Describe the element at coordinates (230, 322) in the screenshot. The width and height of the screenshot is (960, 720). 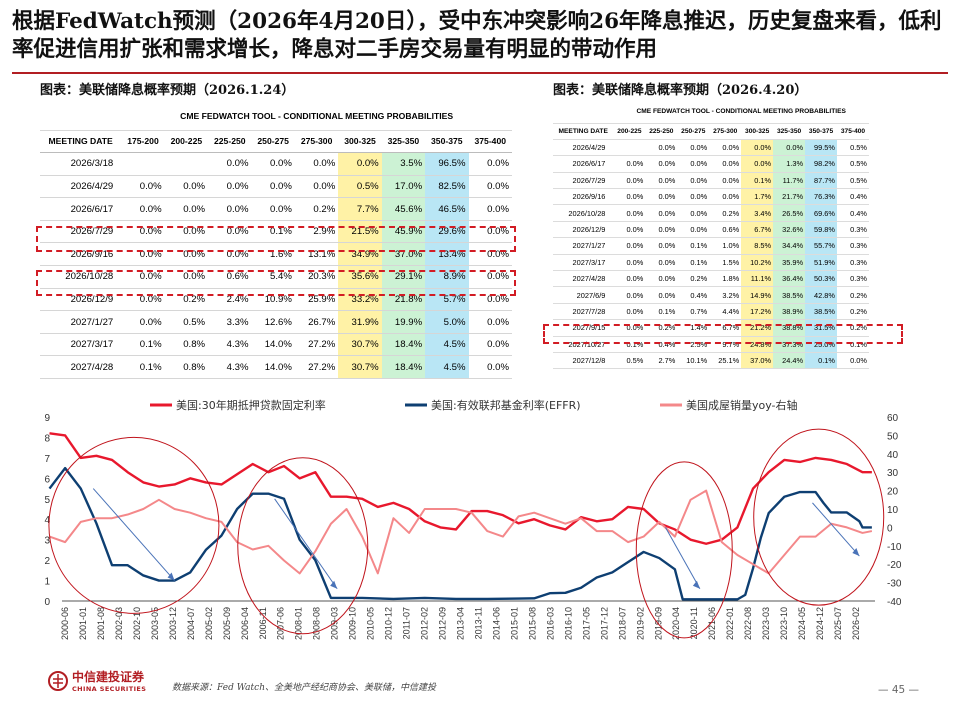
I see `probability-cell: 3.3%` at that location.